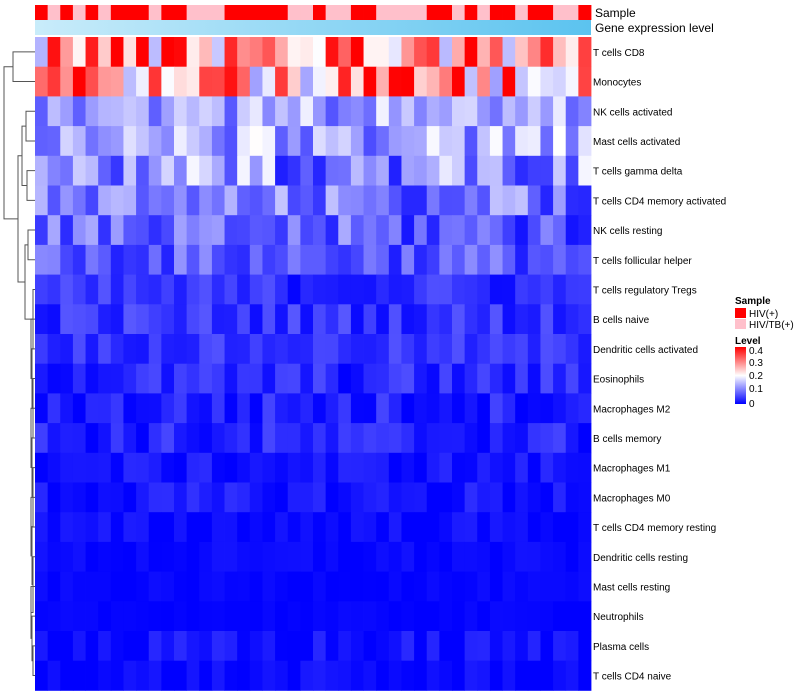 The height and width of the screenshot is (700, 800). What do you see at coordinates (30, 126) in the screenshot?
I see `dendrogram-branch` at bounding box center [30, 126].